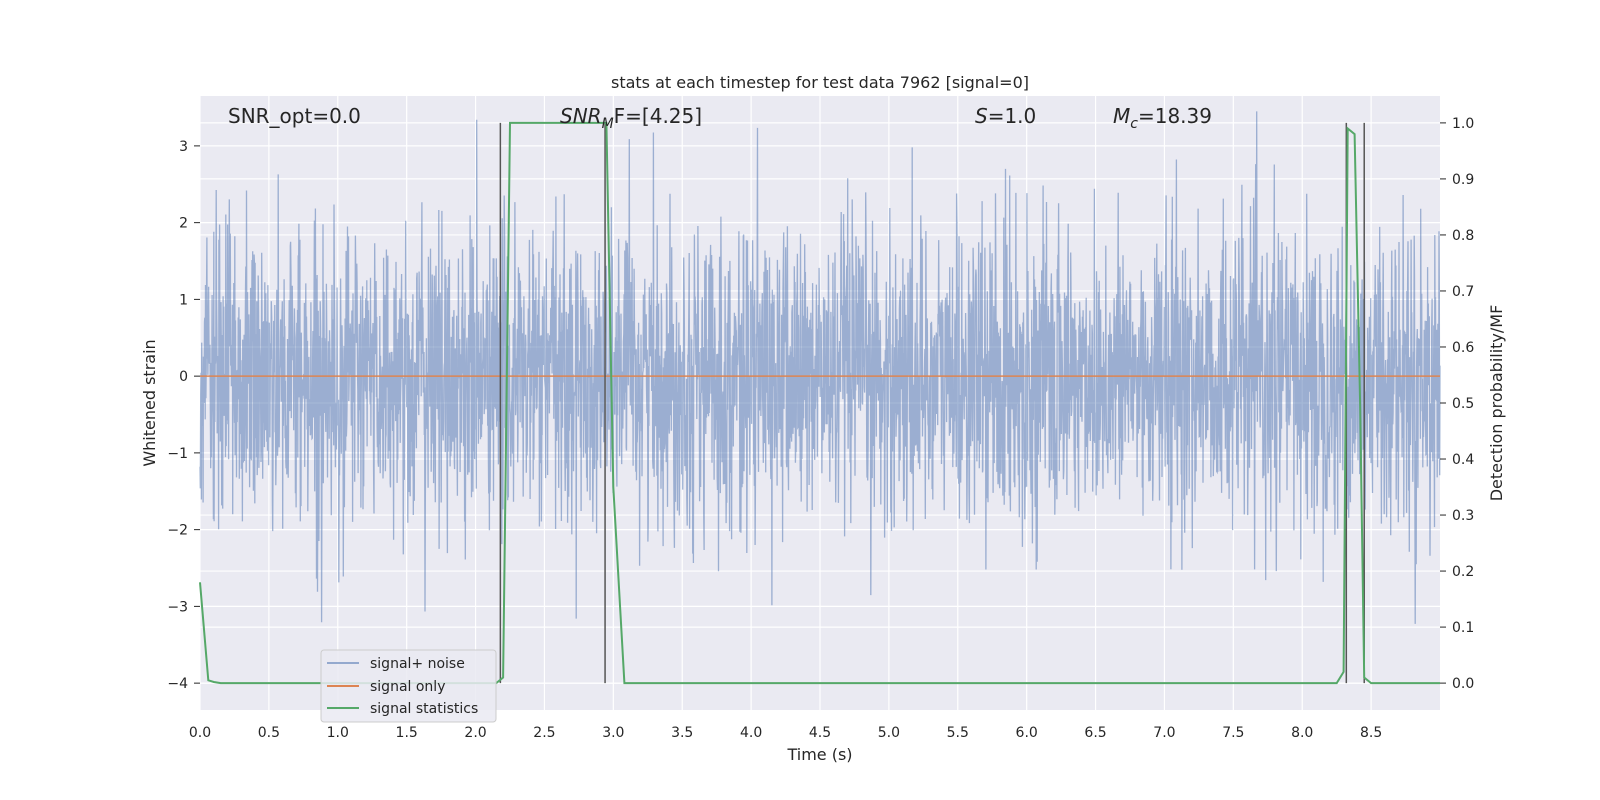  I want to click on y-tick-label: −2, so click(177, 531).